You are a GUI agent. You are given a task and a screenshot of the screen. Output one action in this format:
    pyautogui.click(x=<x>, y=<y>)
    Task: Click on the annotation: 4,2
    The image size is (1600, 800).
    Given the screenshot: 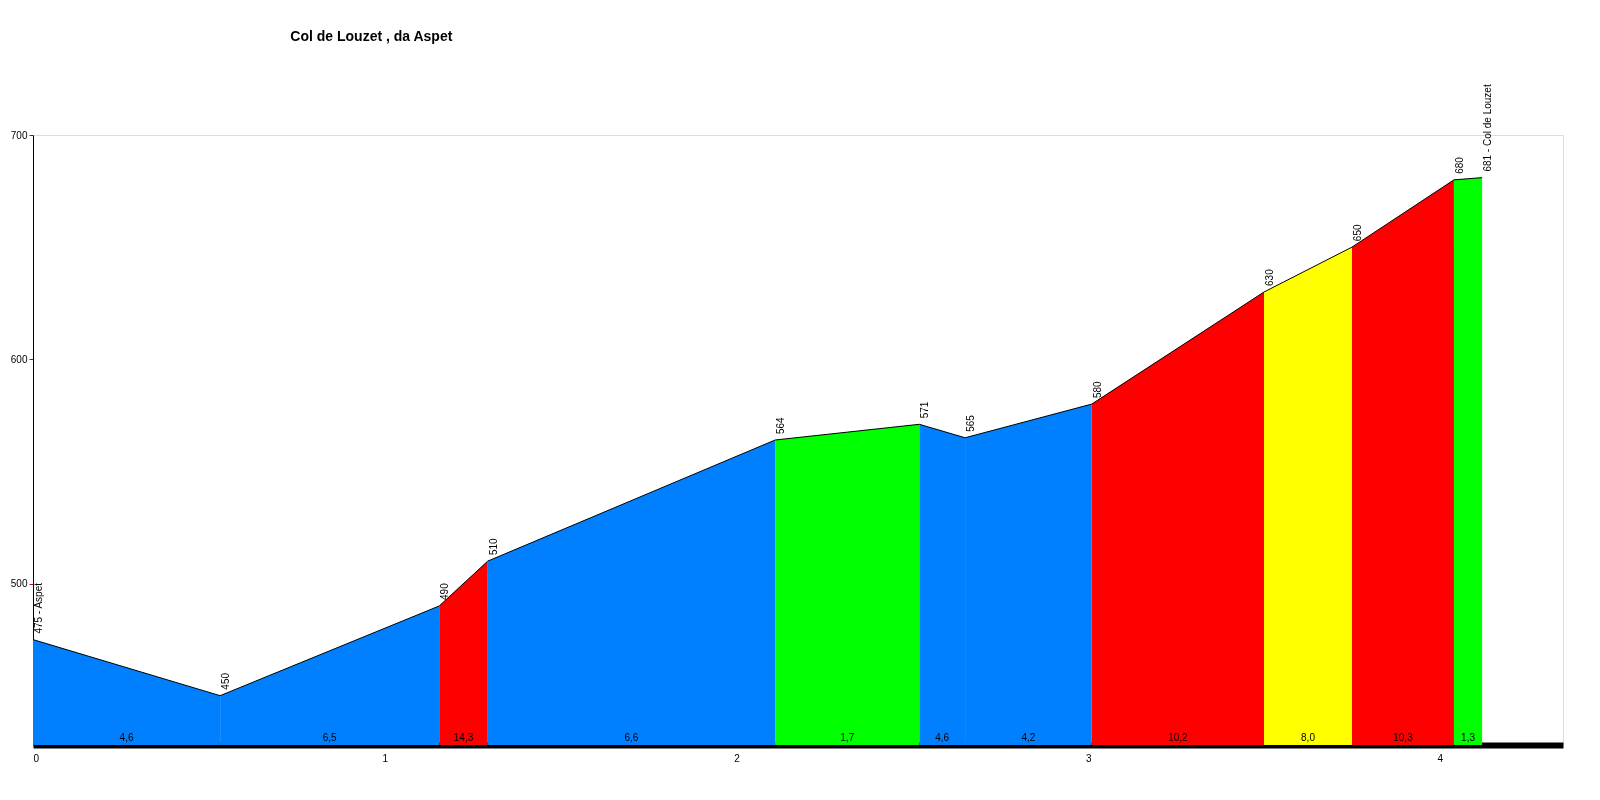 What is the action you would take?
    pyautogui.click(x=1028, y=737)
    